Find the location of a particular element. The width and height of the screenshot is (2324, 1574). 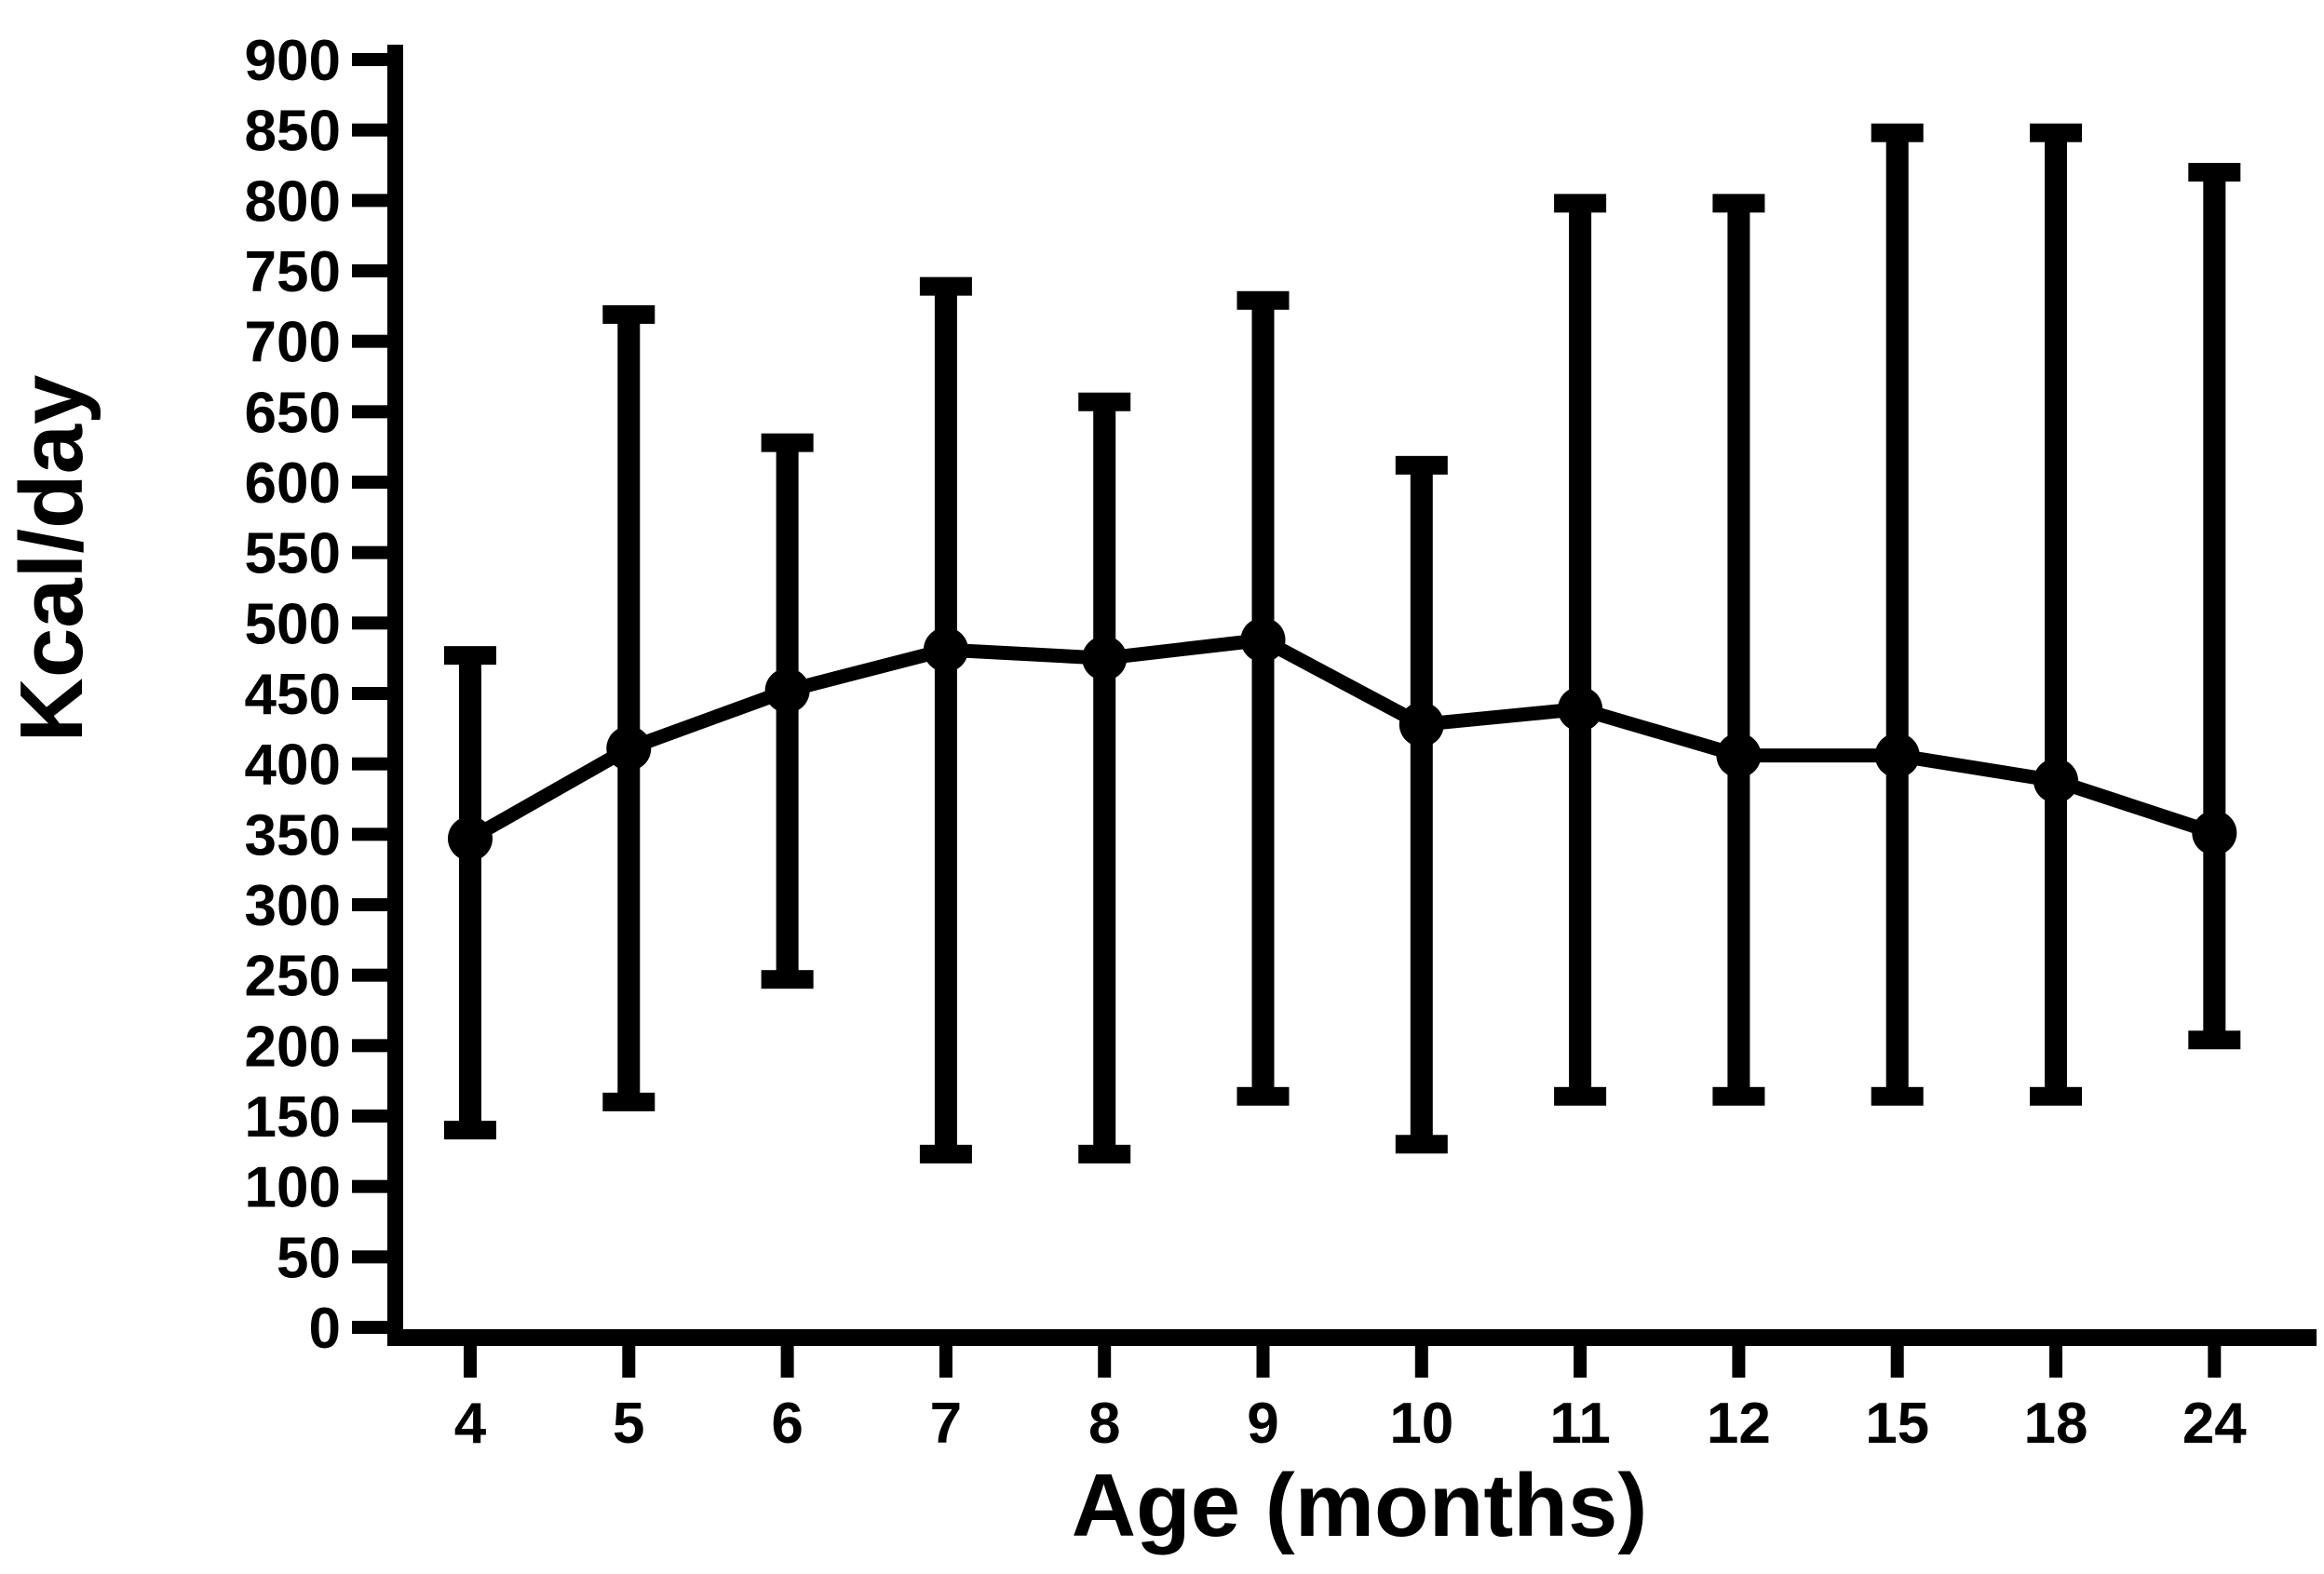

y-tick-label: 300 is located at coordinates (293, 906).